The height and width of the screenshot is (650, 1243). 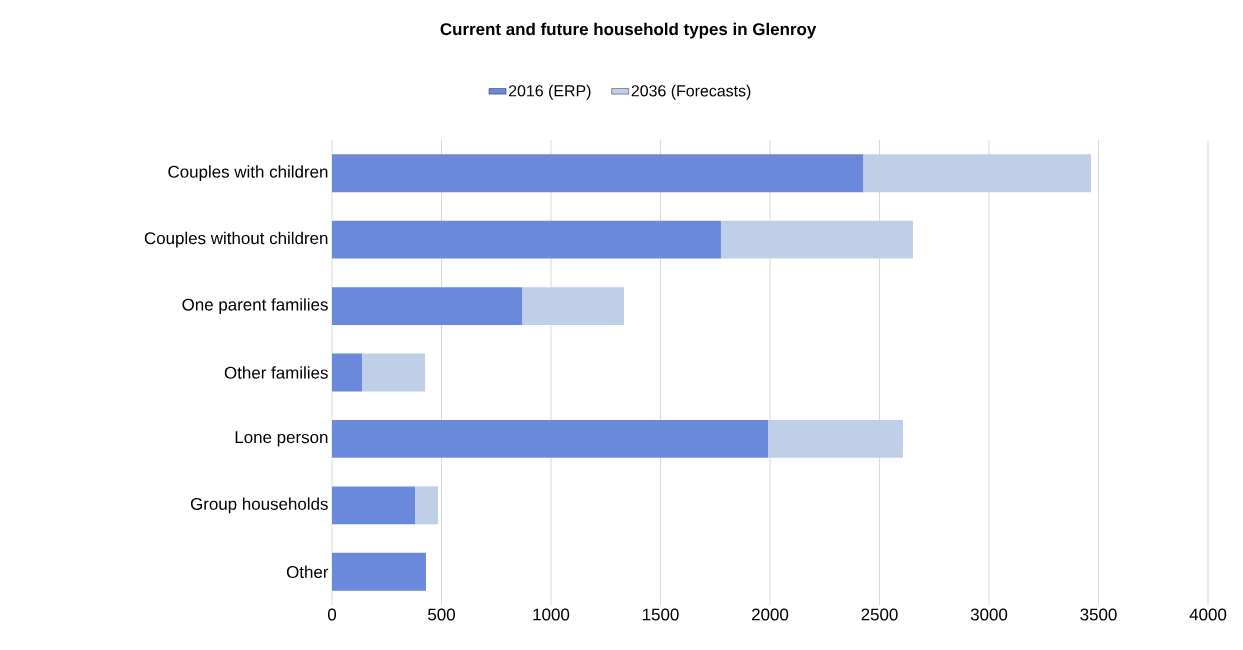 What do you see at coordinates (307, 572) in the screenshot?
I see `y-tick-label: Other` at bounding box center [307, 572].